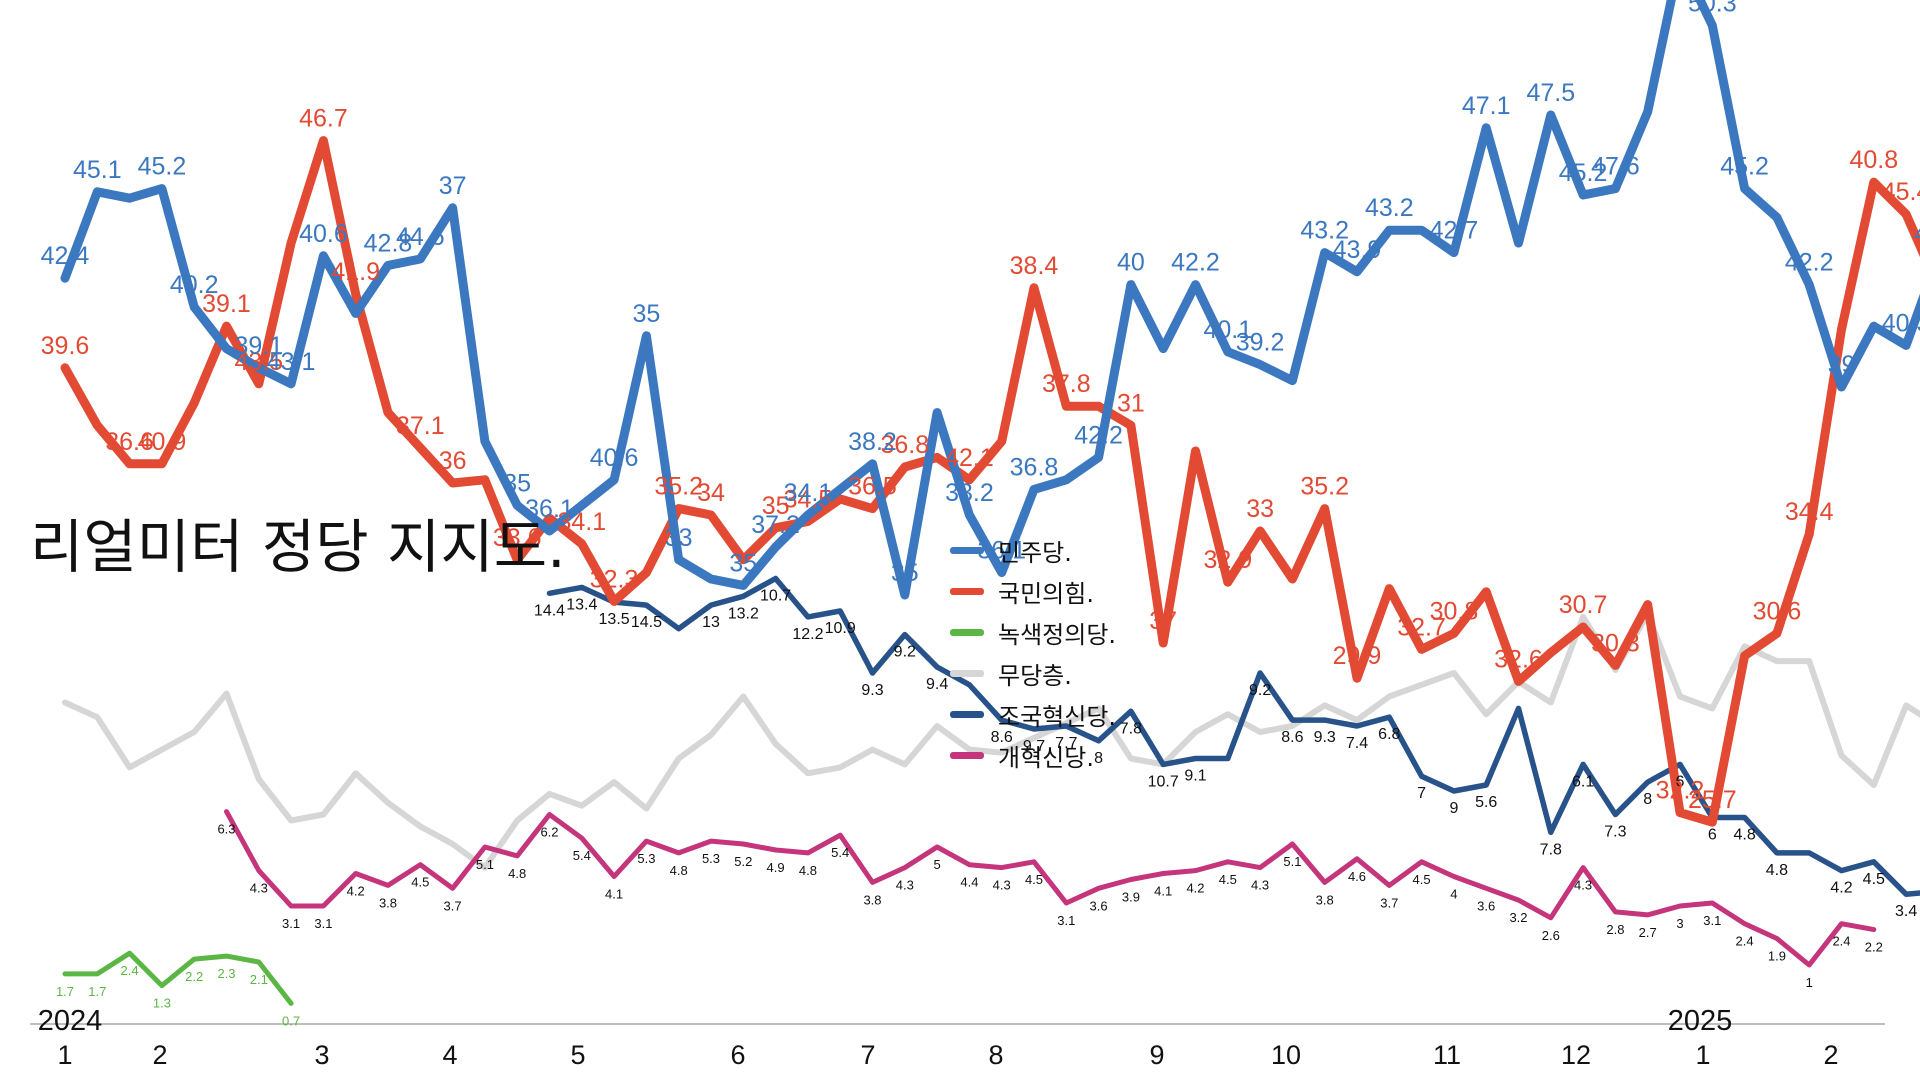  I want to click on data-label: 6.8, so click(1389, 734).